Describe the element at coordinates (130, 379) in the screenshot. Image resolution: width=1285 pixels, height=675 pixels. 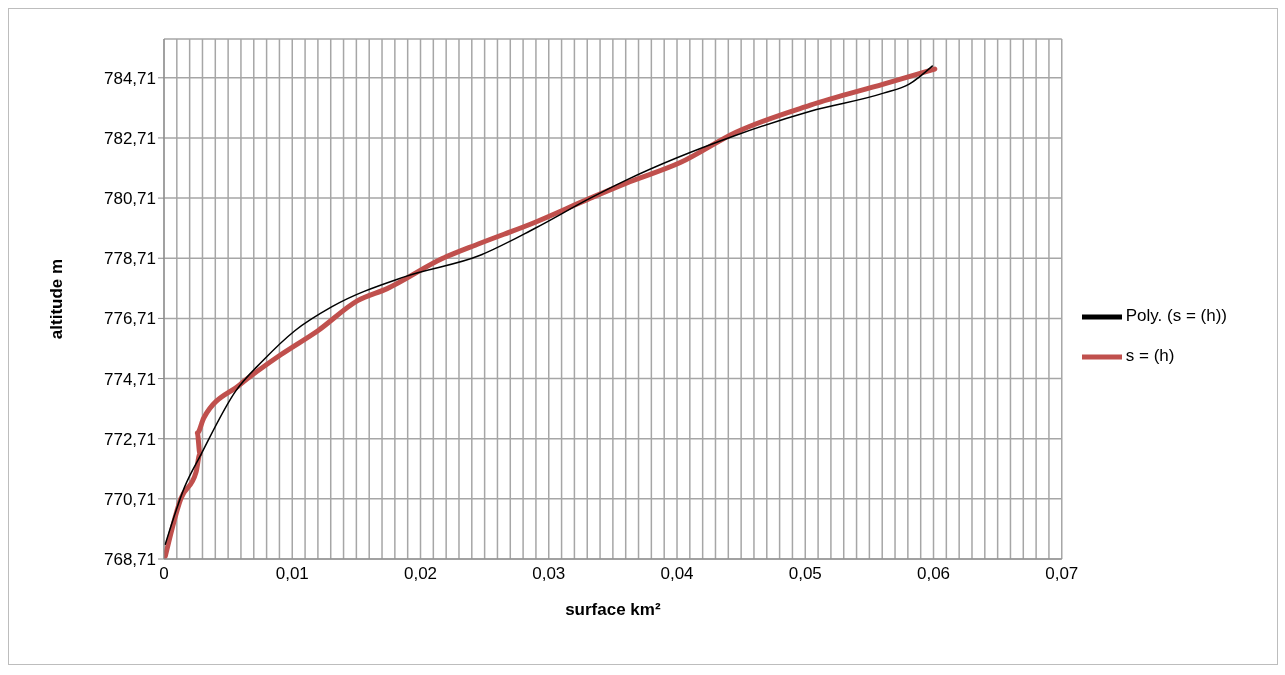
I see `y-tick-label: 774,71` at that location.